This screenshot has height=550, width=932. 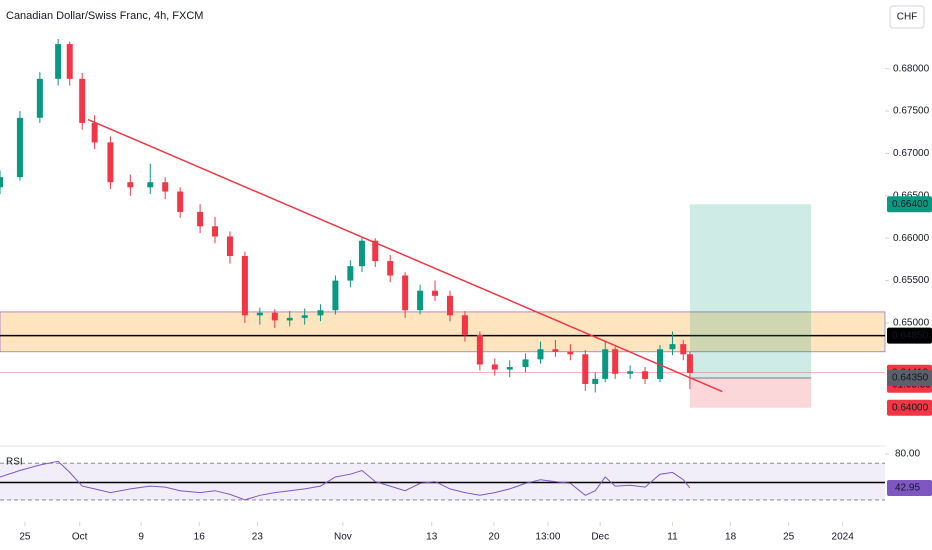 I want to click on x-tick-label: Oct, so click(x=80, y=537).